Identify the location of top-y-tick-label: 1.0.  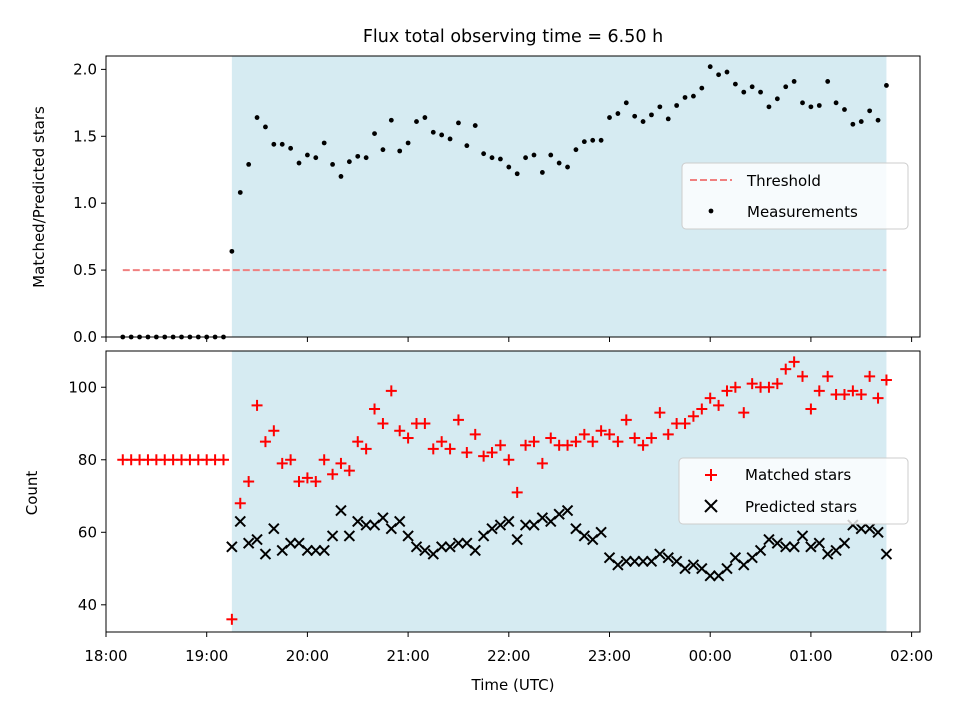
(85, 203).